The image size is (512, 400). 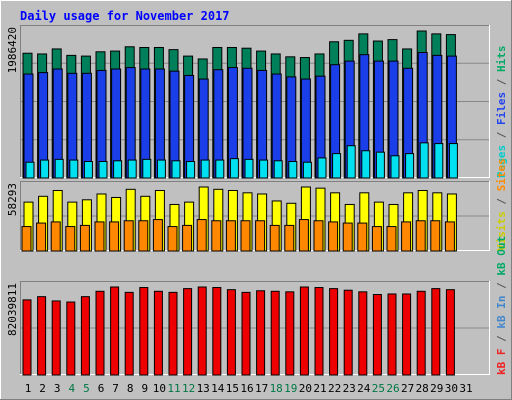 What do you see at coordinates (125, 16) in the screenshot?
I see `chart-title: Daily usage for November 2017` at bounding box center [125, 16].